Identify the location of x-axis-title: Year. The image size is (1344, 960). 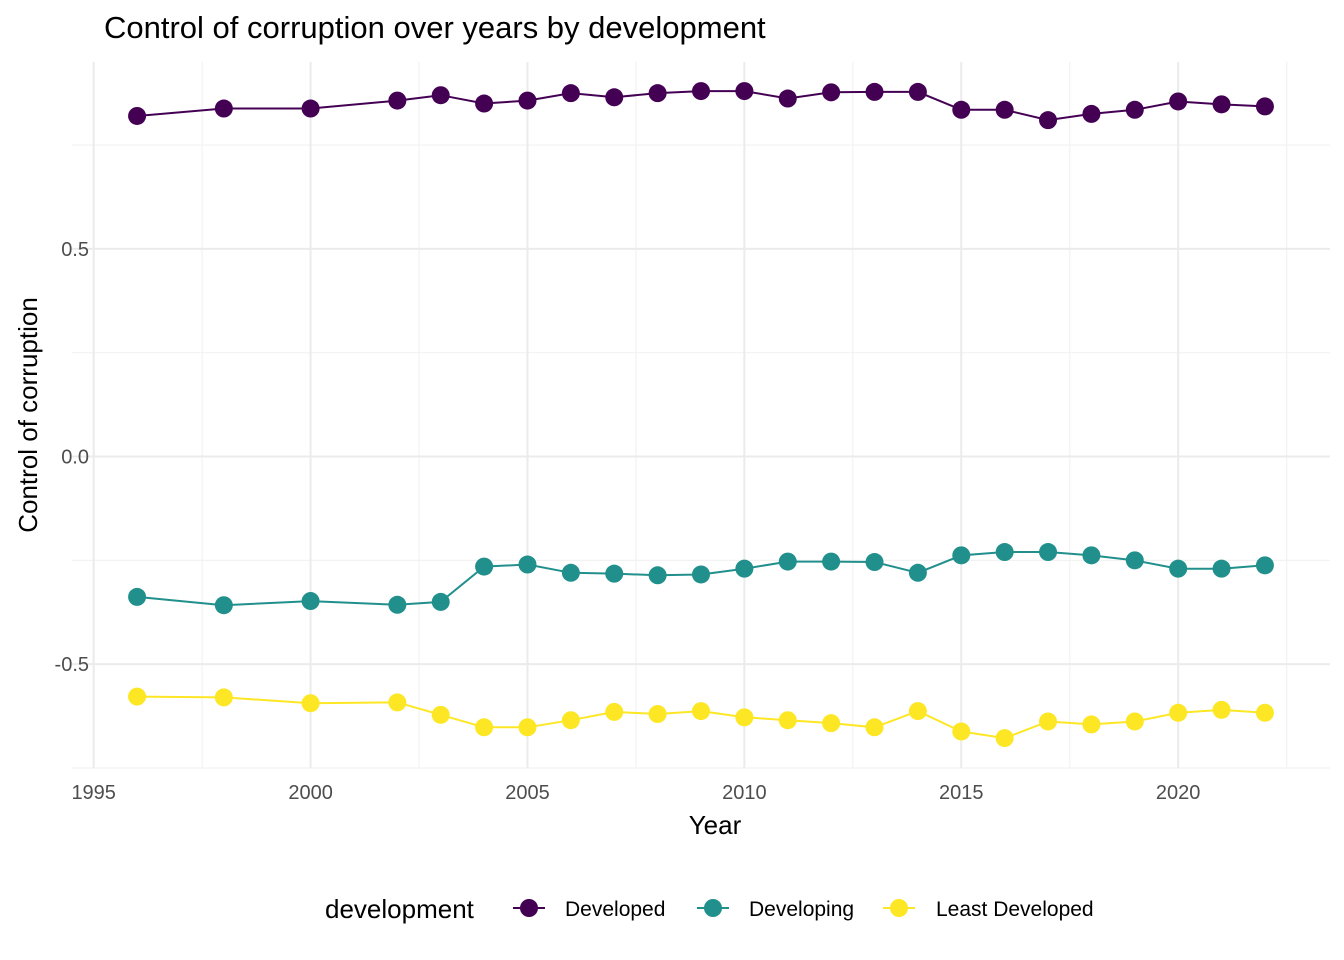
(715, 825).